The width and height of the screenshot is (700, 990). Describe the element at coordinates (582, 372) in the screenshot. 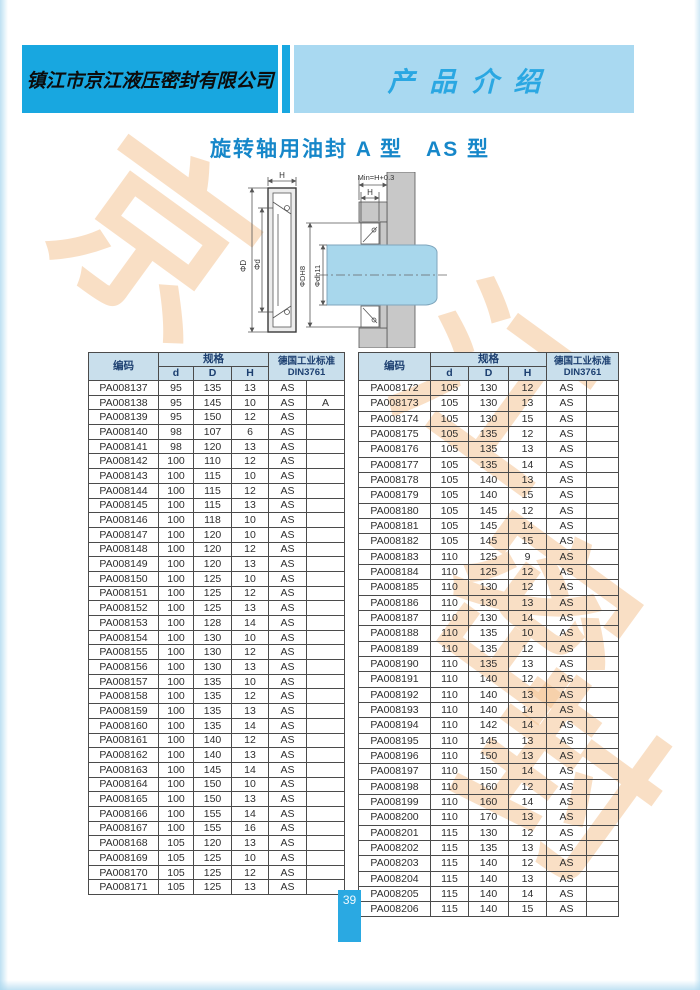

I see `din-number-label: DIN3761` at that location.